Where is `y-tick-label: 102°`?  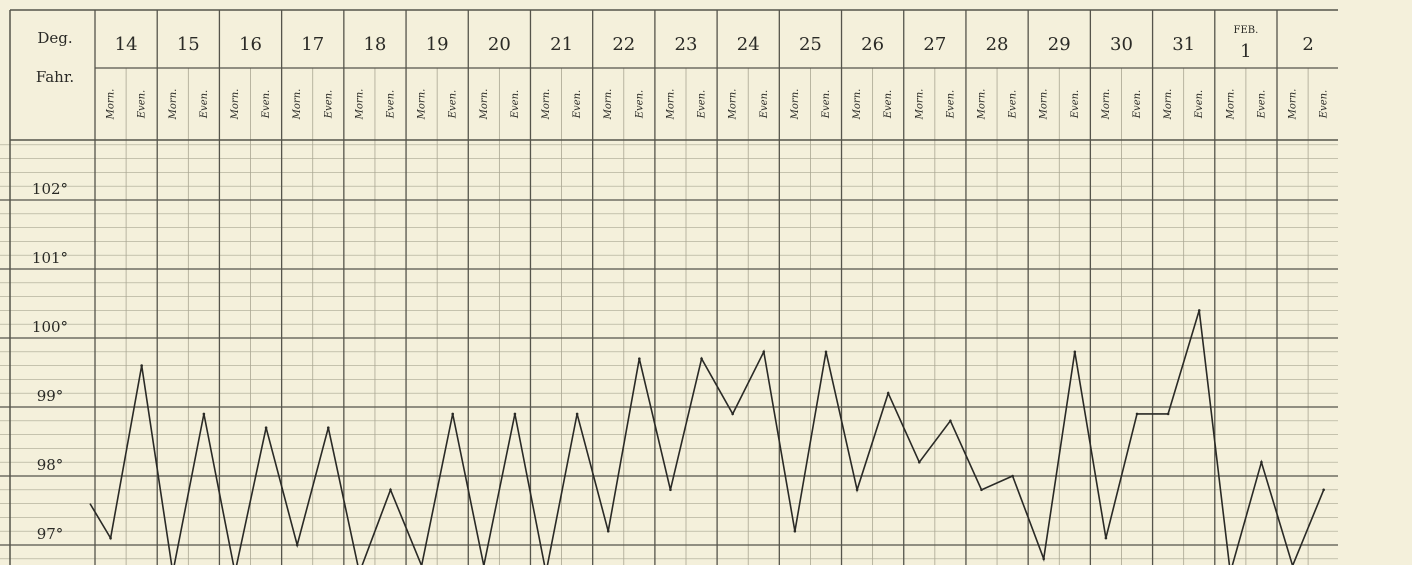 y-tick-label: 102° is located at coordinates (50, 189).